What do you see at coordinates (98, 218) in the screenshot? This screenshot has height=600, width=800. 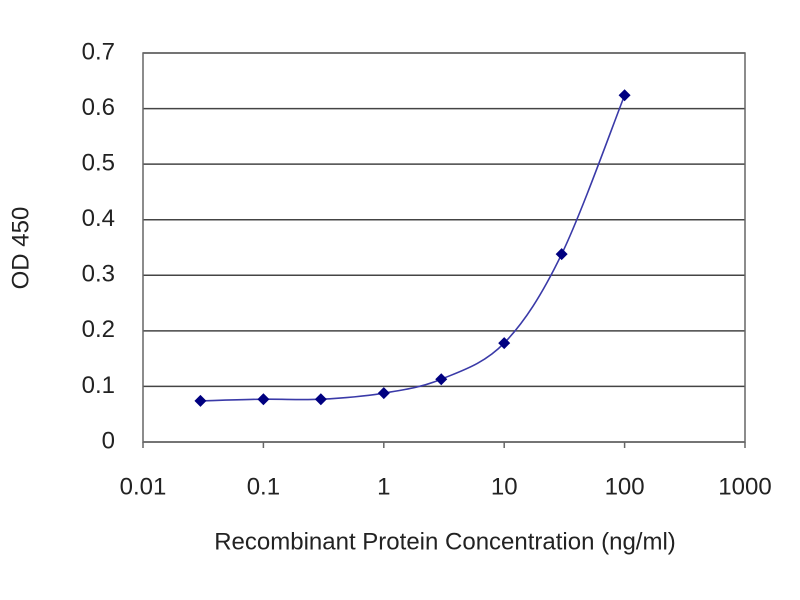 I see `y-tick-label: 0.4` at bounding box center [98, 218].